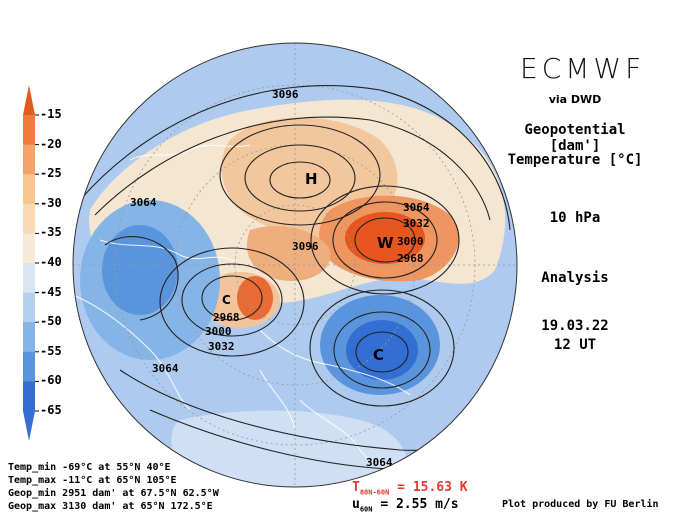 This screenshot has height=525, width=680. Describe the element at coordinates (255, 298) in the screenshot. I see `warm-core-west` at that location.